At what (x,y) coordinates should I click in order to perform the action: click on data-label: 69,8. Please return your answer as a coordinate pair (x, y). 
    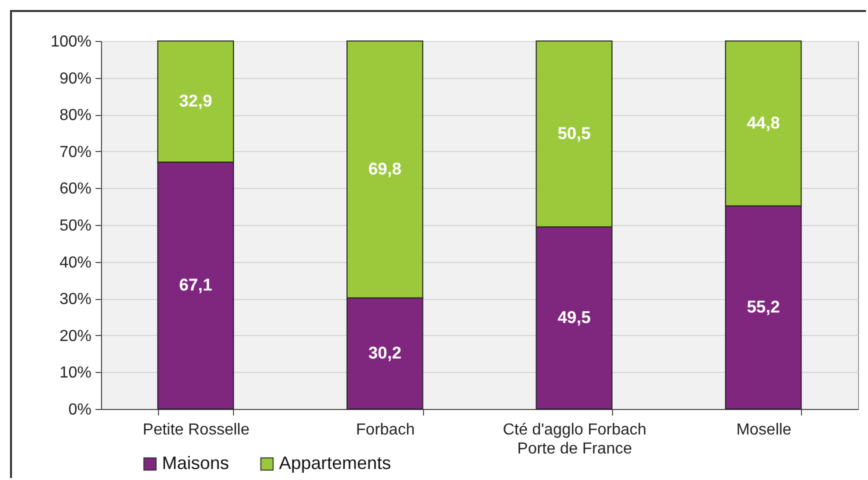
    Looking at the image, I should click on (385, 168).